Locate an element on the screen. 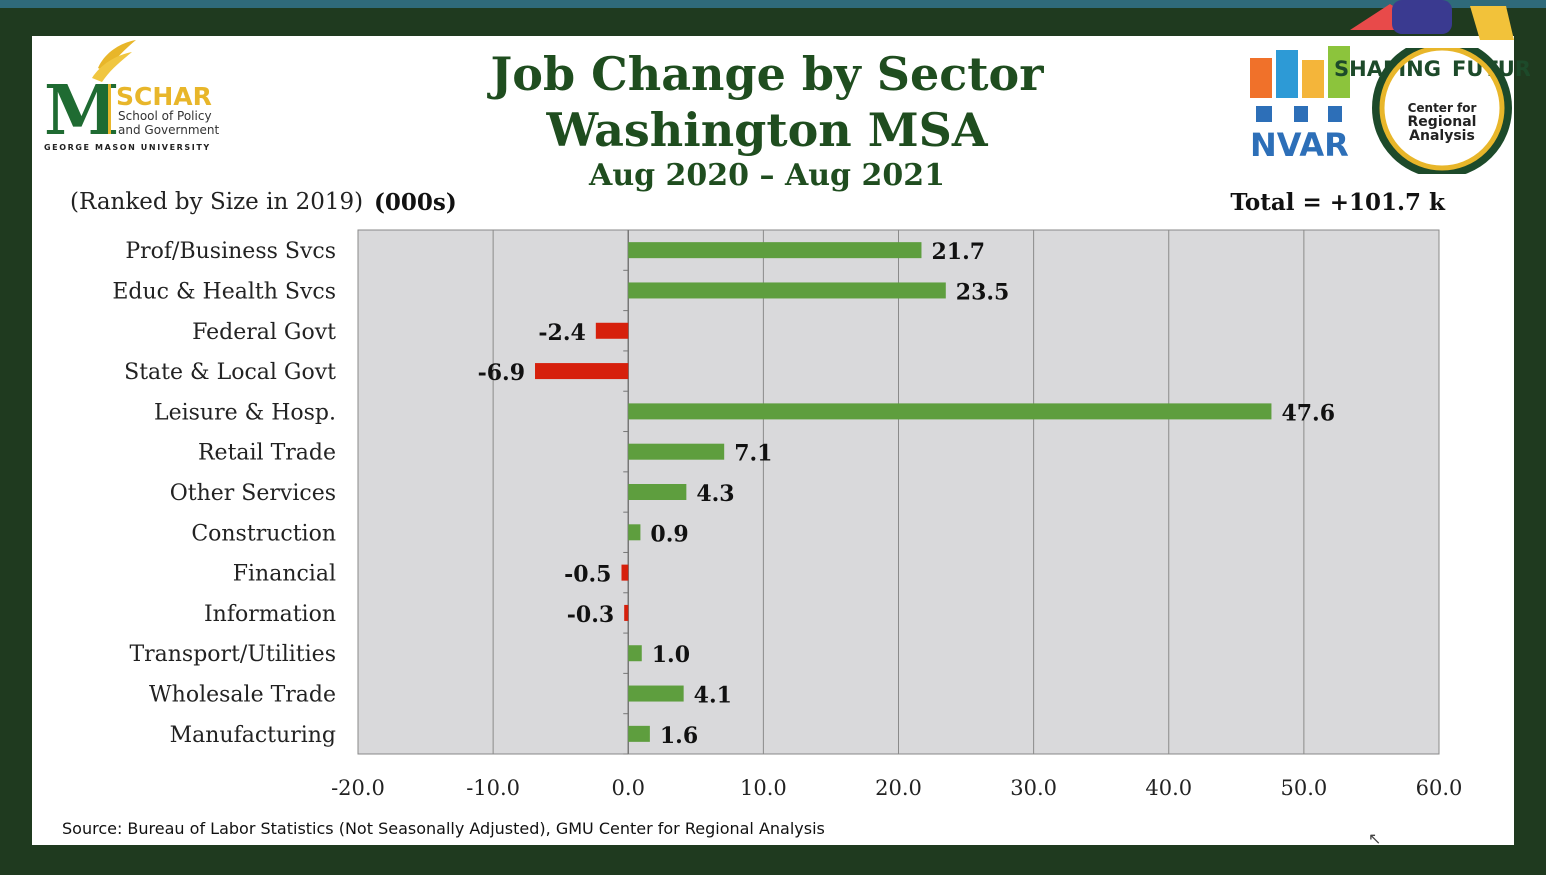 The height and width of the screenshot is (875, 1546). category-label: Other Services is located at coordinates (253, 493).